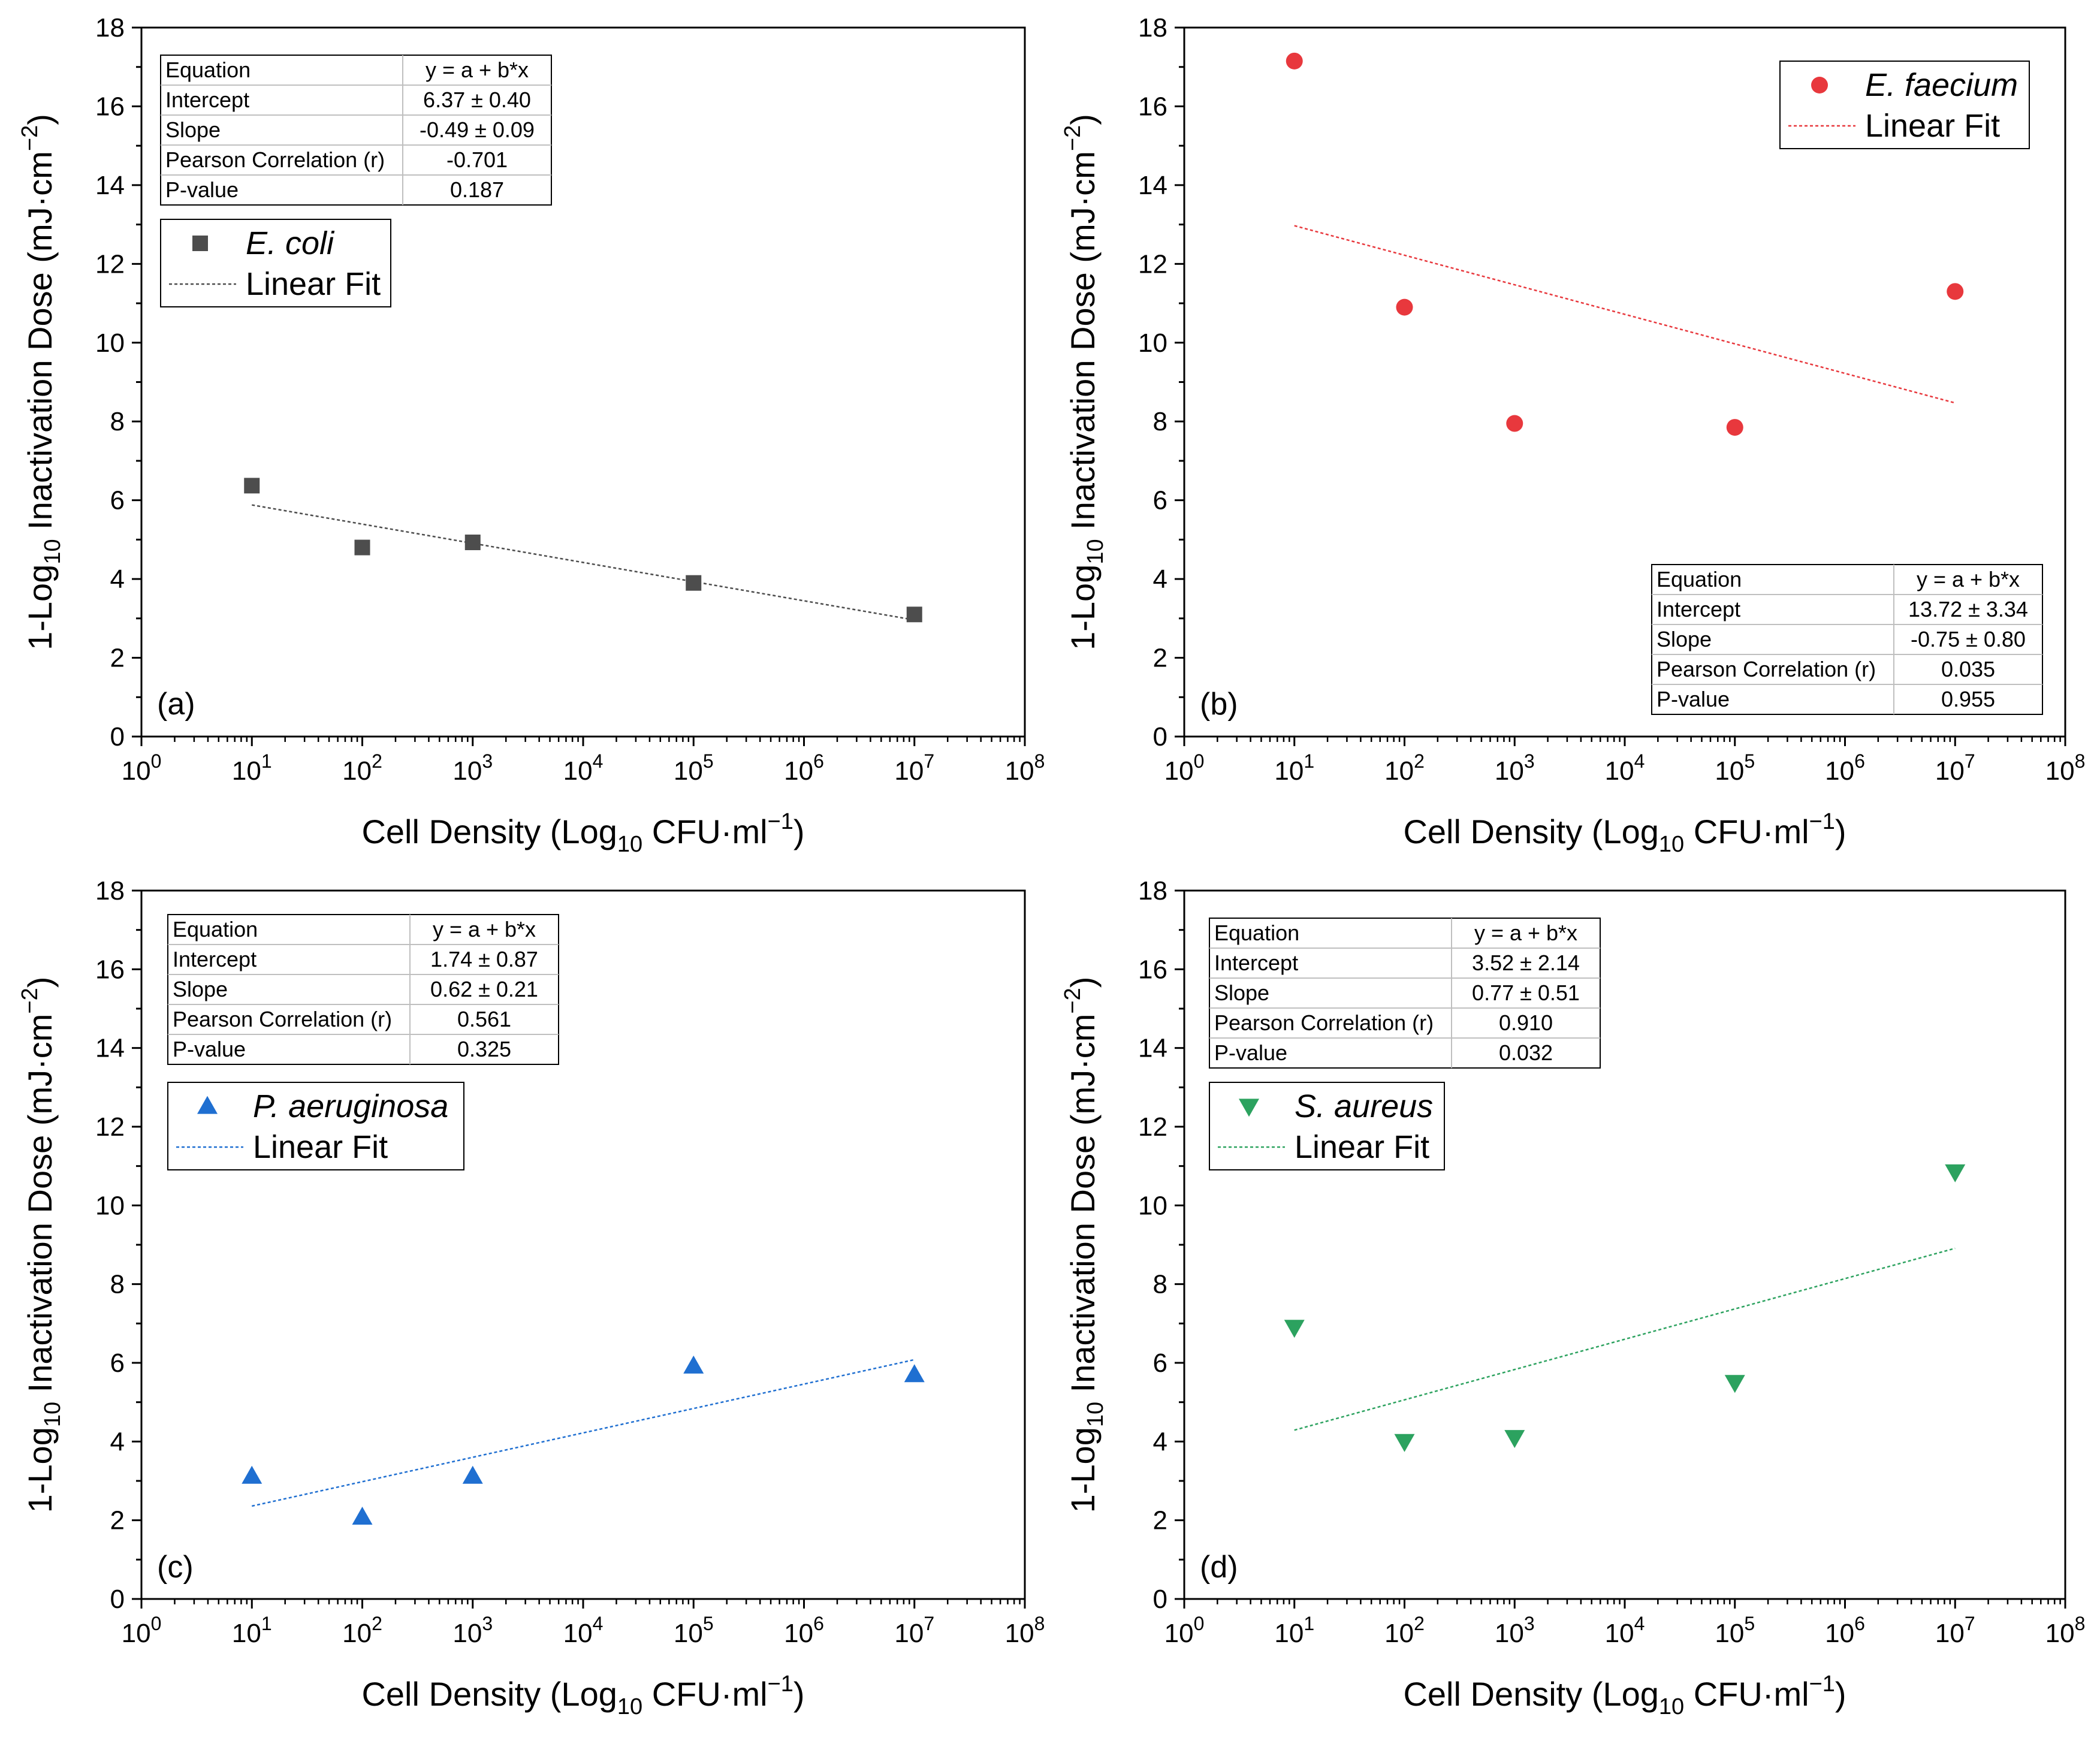 This screenshot has height=1738, width=2100. What do you see at coordinates (1515, 768) in the screenshot?
I see `x-tick-label: 10³` at bounding box center [1515, 768].